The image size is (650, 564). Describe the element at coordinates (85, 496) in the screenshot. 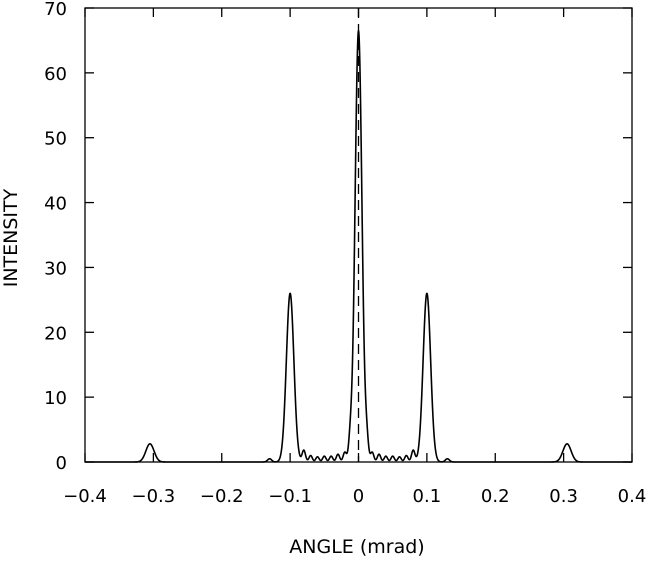

I see `x-tick-label: −0.4` at that location.